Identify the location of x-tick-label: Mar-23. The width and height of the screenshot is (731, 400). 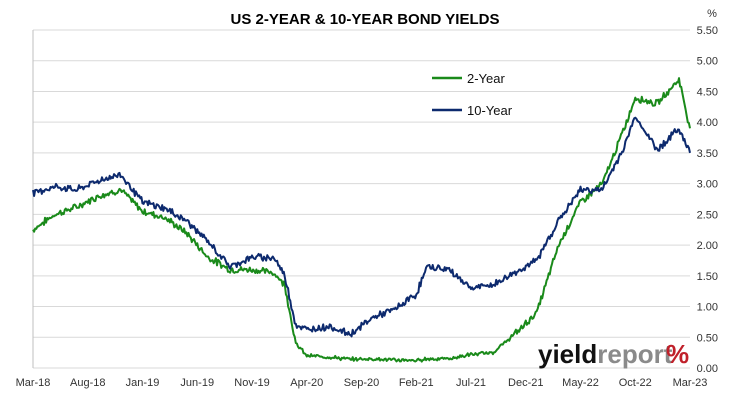
(690, 383).